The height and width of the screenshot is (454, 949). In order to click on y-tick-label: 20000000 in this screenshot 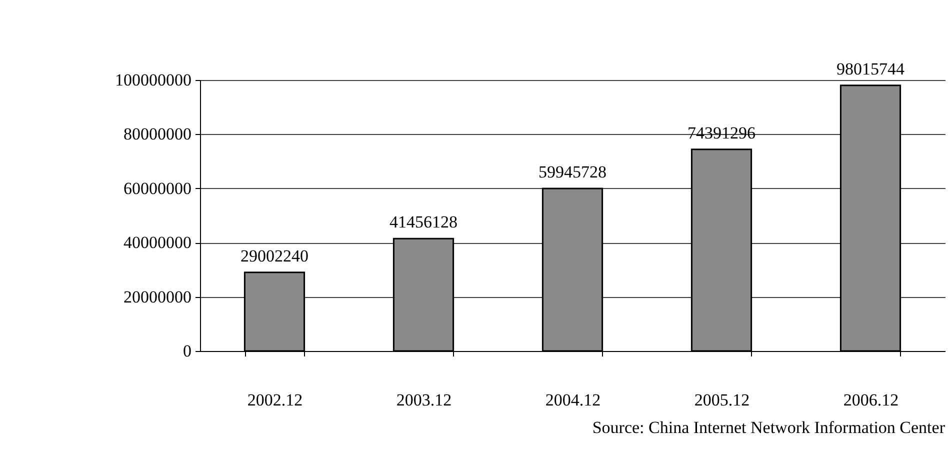, I will do `click(158, 296)`.